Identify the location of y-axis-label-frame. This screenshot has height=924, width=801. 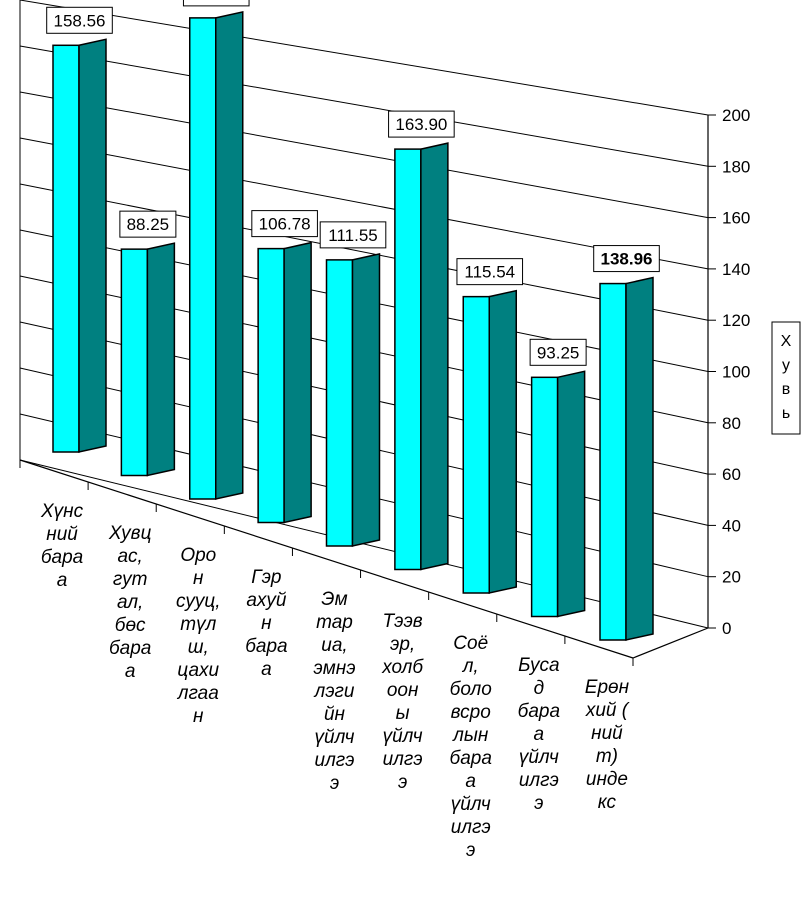
(786, 378).